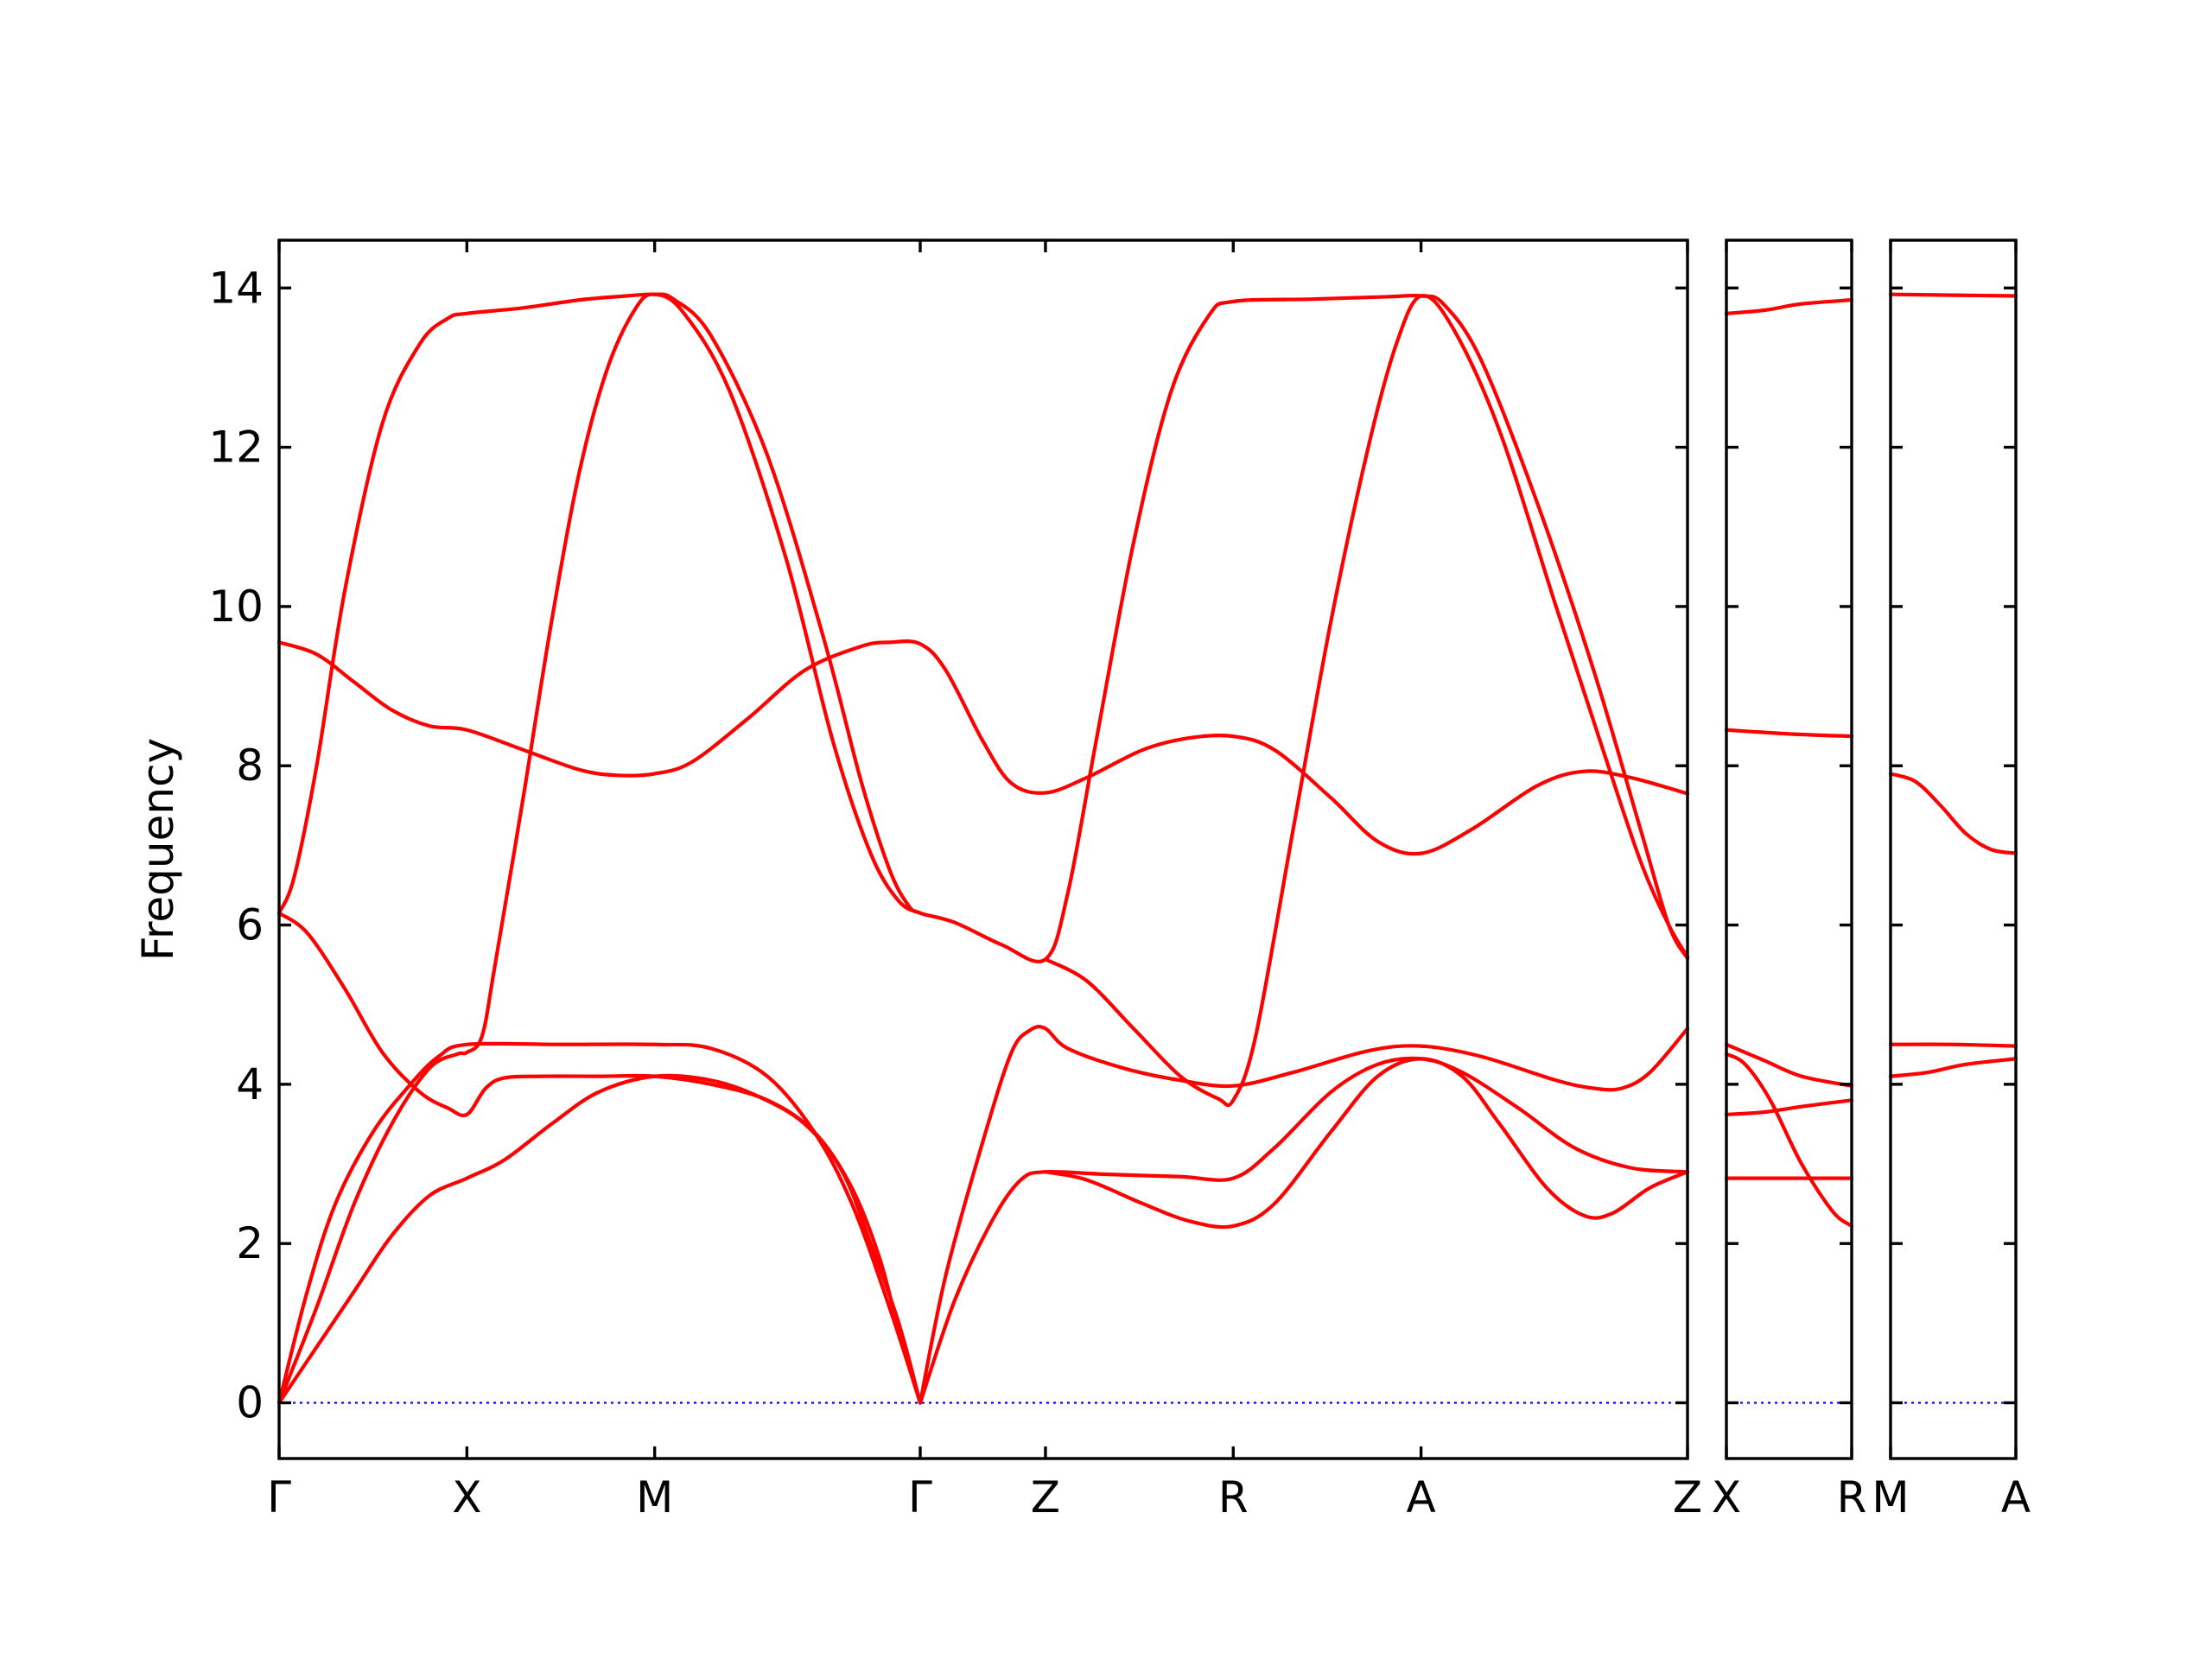 This screenshot has height=1659, width=2212. What do you see at coordinates (1420, 1497) in the screenshot?
I see `x-tick-label-main-6: A` at bounding box center [1420, 1497].